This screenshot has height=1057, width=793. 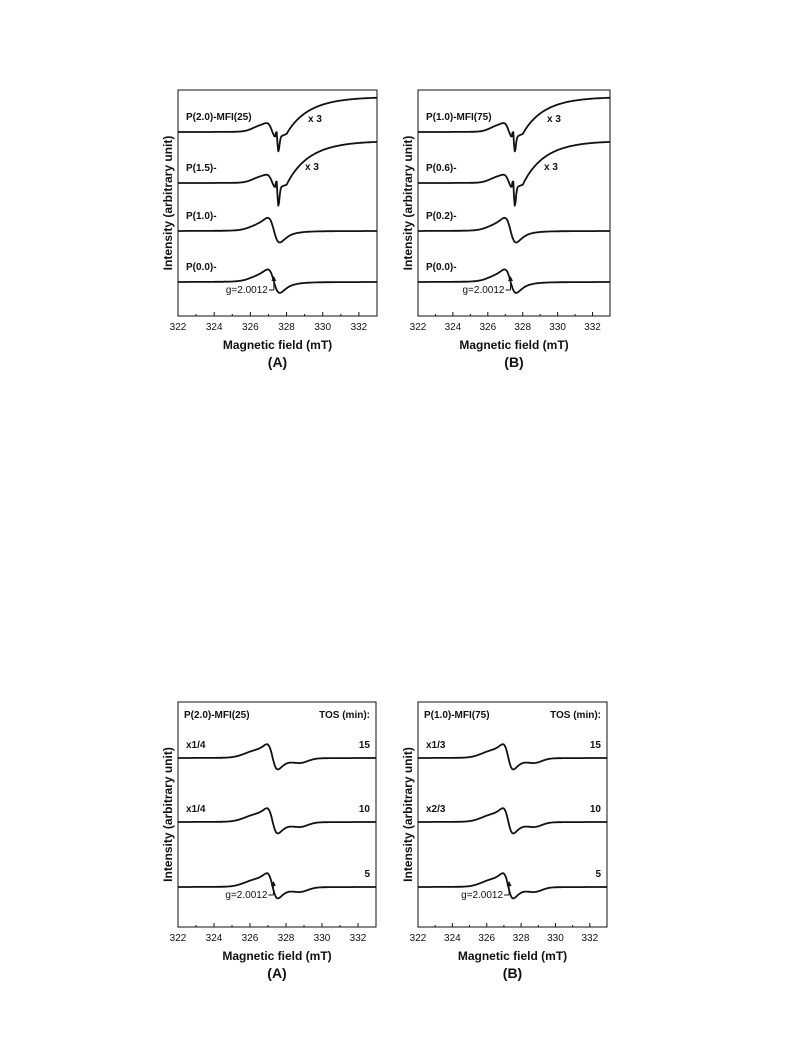 What do you see at coordinates (436, 809) in the screenshot?
I see `scale-factor-label: x2/3` at bounding box center [436, 809].